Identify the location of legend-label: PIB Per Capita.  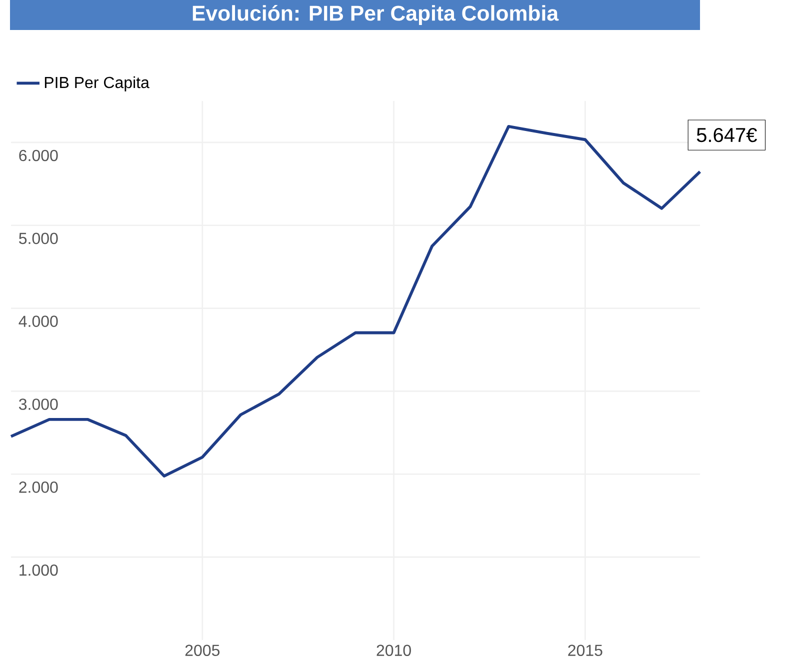
(97, 84).